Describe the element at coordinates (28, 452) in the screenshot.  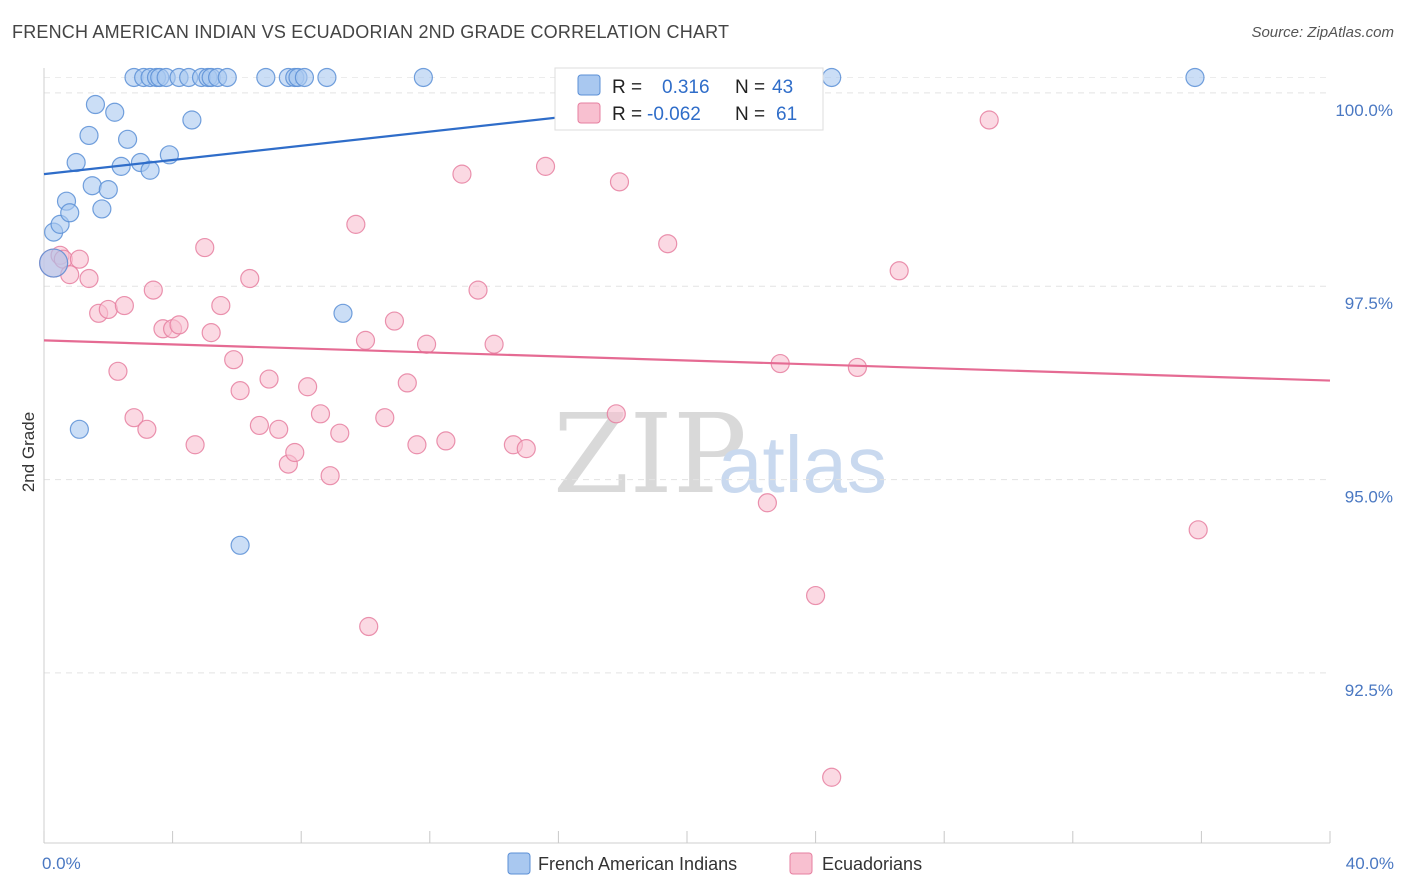
I see `y-axis-label: 2nd Grade` at that location.